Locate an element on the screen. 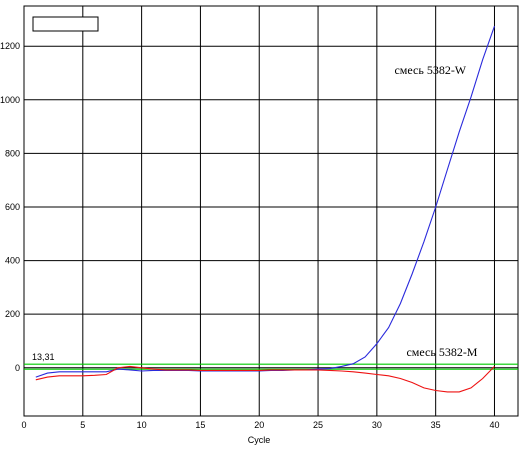 Image resolution: width=532 pixels, height=455 pixels. x-tick-label: 15 is located at coordinates (200, 425).